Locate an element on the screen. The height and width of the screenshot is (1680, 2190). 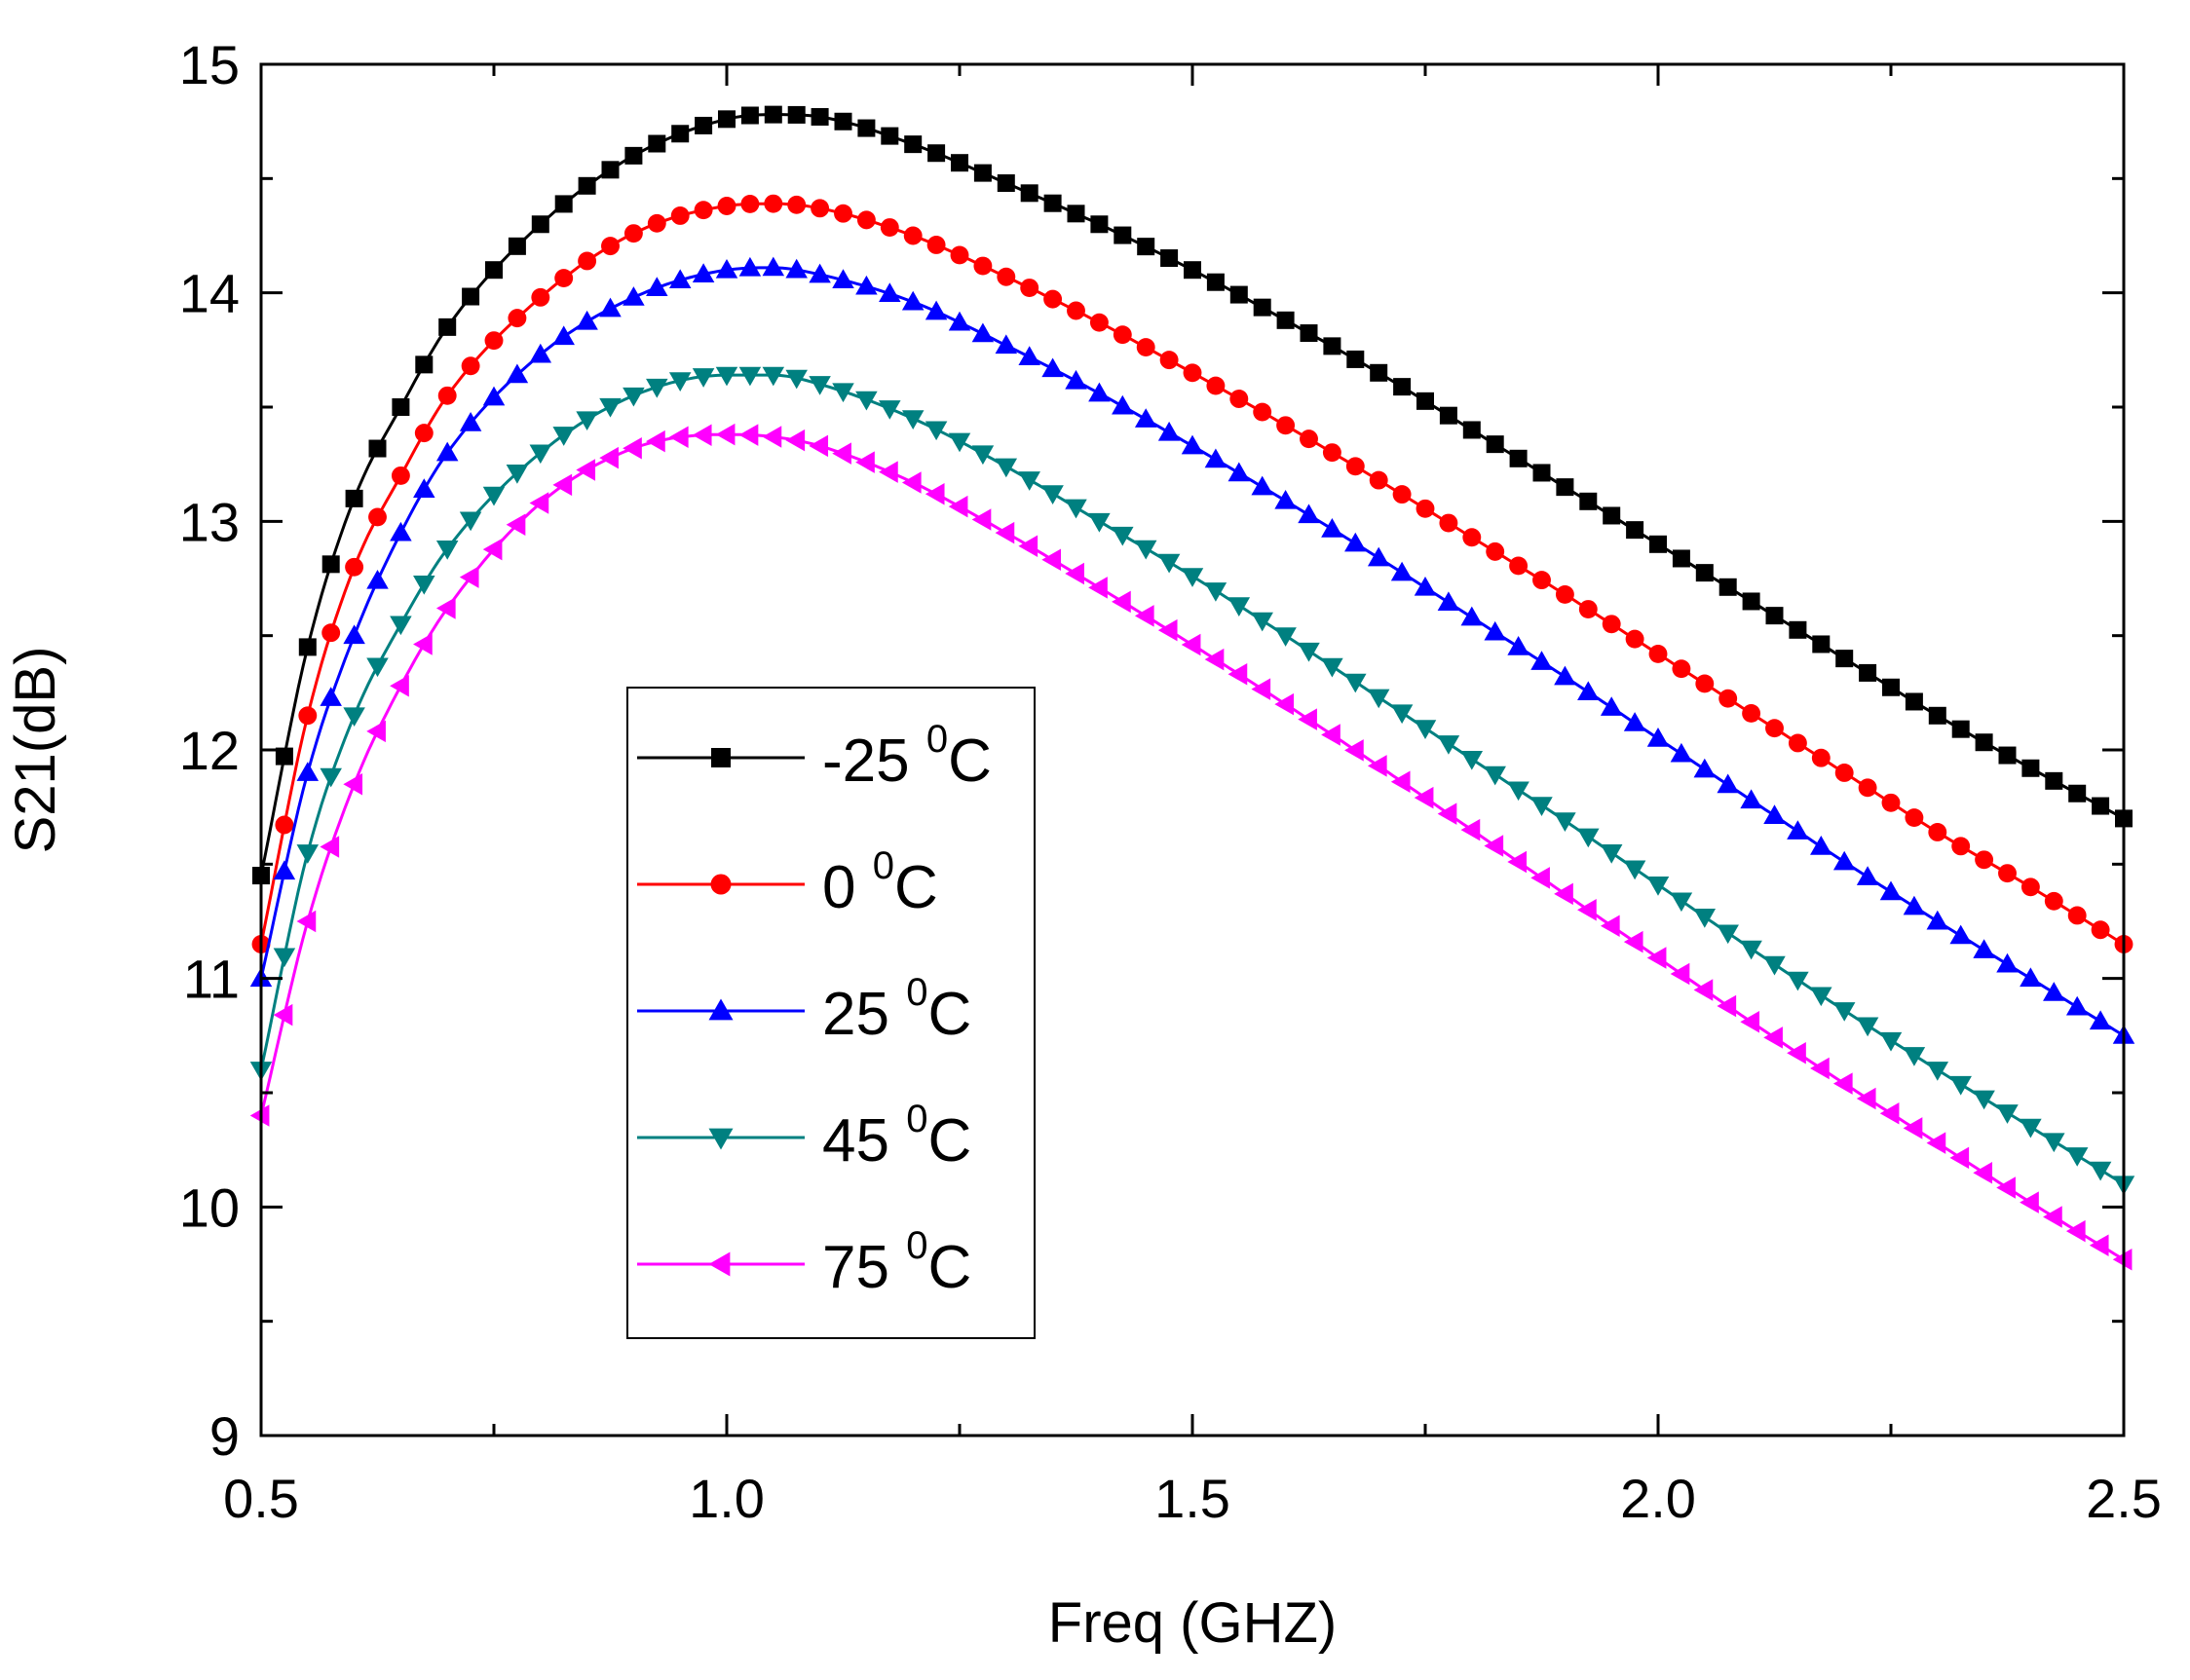
legend: -25 0C 0 0C 25 0C 45 0C 75 0C is located at coordinates (831, 1013).